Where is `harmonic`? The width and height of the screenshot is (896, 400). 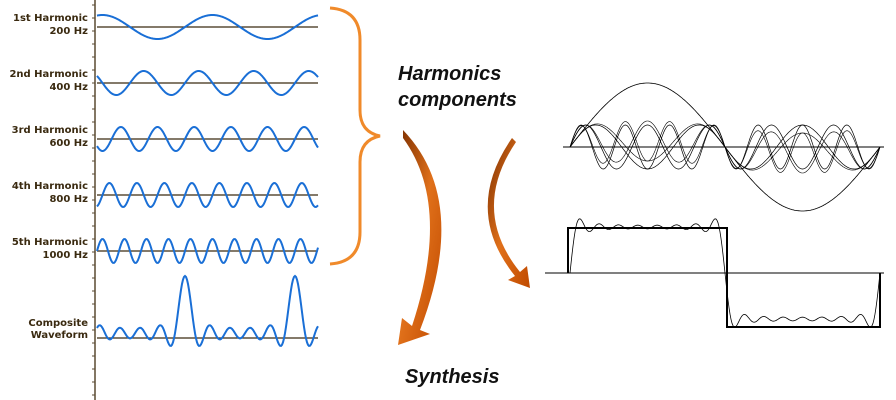 harmonic is located at coordinates (725, 147).